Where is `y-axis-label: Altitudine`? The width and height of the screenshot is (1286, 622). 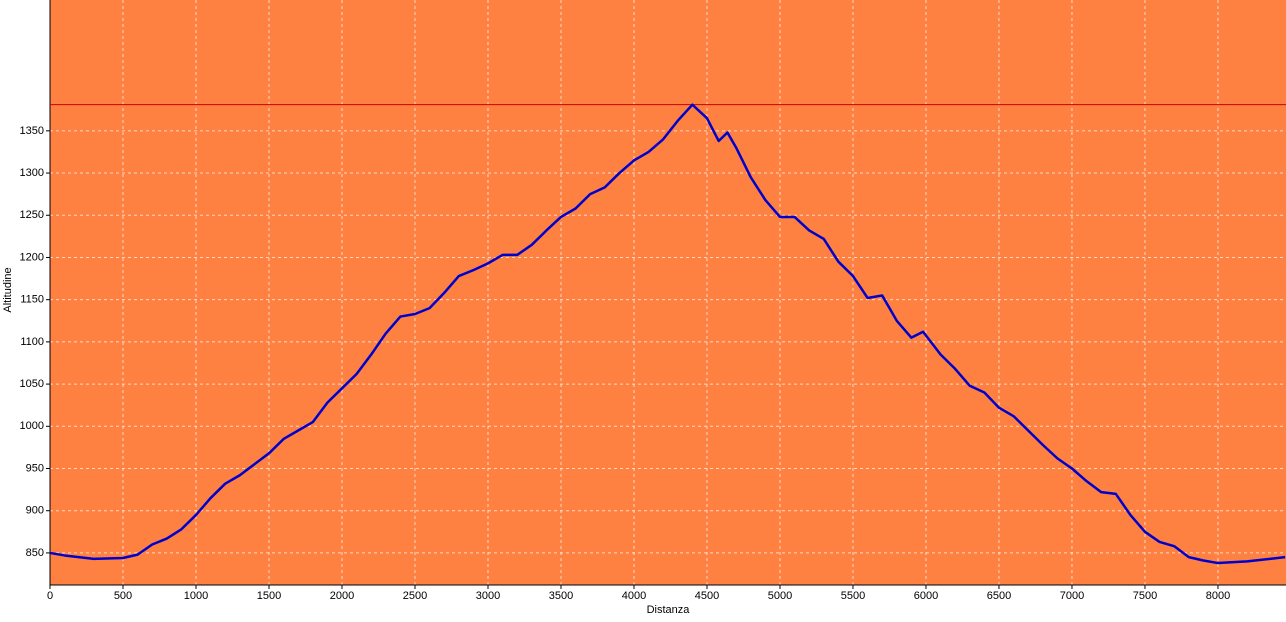
y-axis-label: Altitudine is located at coordinates (8, 289).